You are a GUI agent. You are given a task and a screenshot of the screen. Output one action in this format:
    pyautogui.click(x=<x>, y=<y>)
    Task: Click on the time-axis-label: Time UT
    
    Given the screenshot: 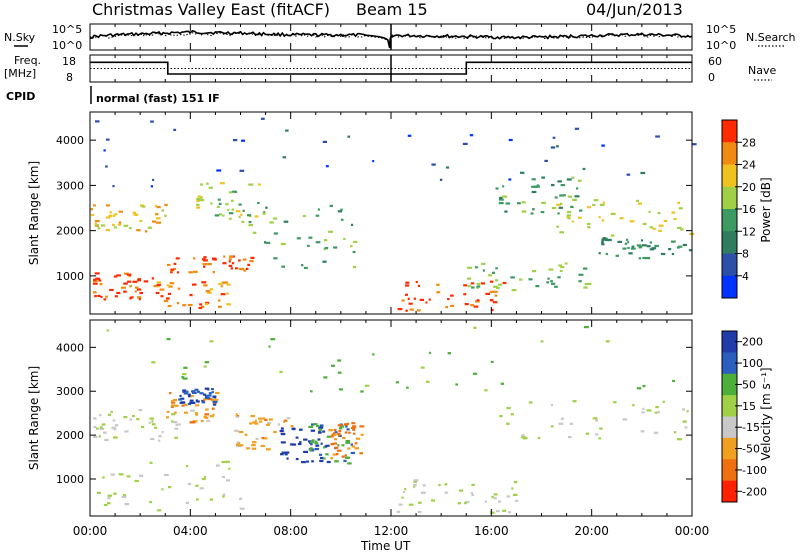 What is the action you would take?
    pyautogui.click(x=385, y=546)
    